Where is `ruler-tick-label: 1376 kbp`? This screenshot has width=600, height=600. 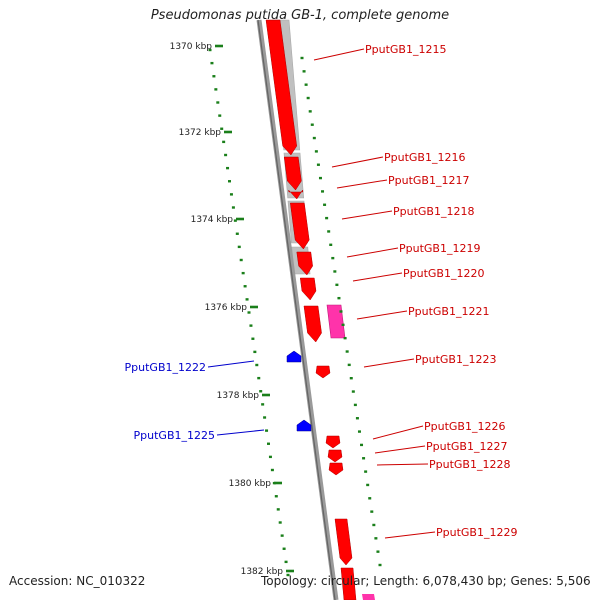 ruler-tick-label: 1376 kbp is located at coordinates (226, 308).